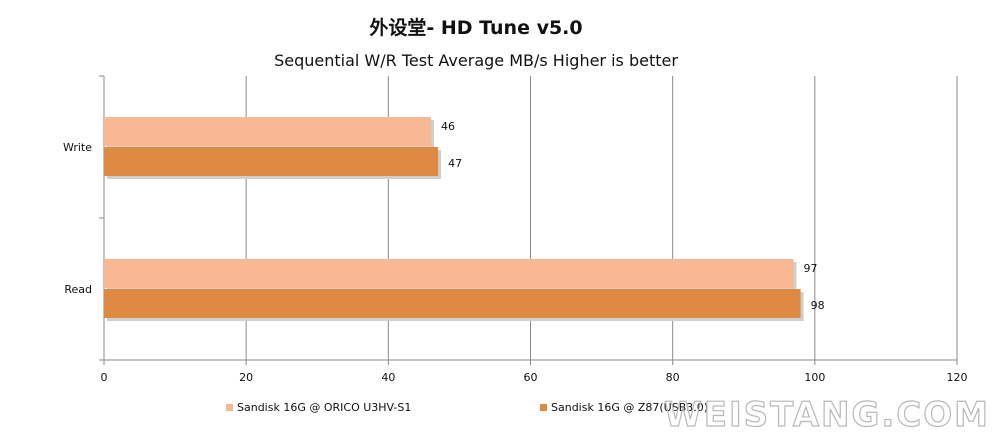 Image resolution: width=1000 pixels, height=437 pixels. I want to click on x-tick-label: 60, so click(531, 377).